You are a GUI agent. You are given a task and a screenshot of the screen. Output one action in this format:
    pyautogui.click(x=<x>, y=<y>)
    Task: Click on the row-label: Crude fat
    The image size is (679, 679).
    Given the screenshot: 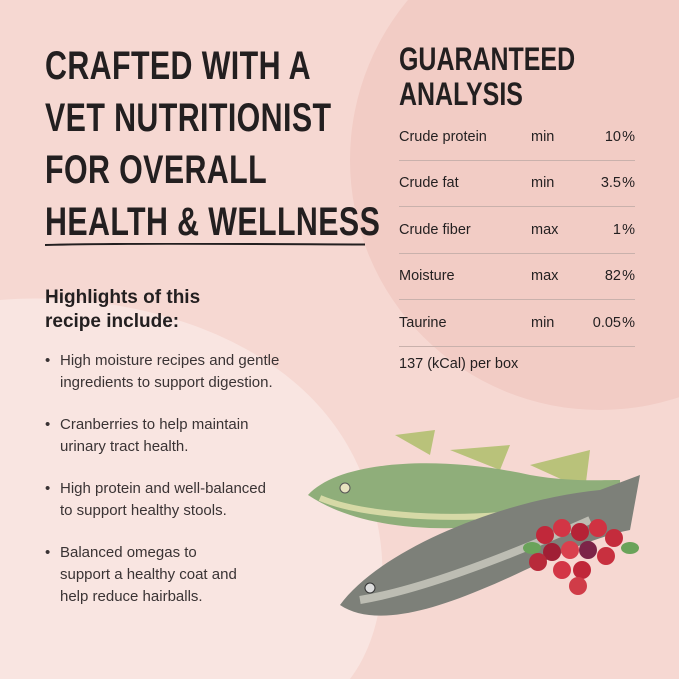 What is the action you would take?
    pyautogui.click(x=429, y=183)
    